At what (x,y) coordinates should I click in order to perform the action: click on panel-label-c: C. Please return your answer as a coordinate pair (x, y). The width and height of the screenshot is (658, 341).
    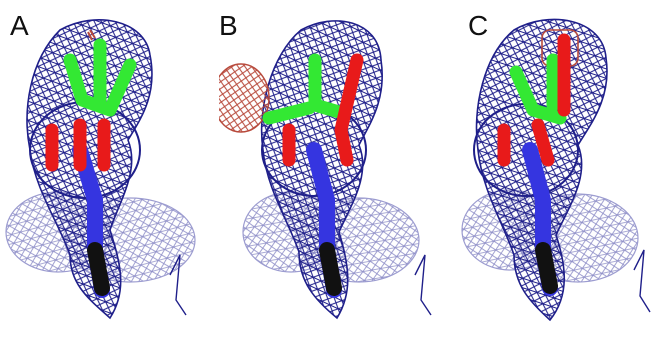
    Looking at the image, I should click on (478, 25).